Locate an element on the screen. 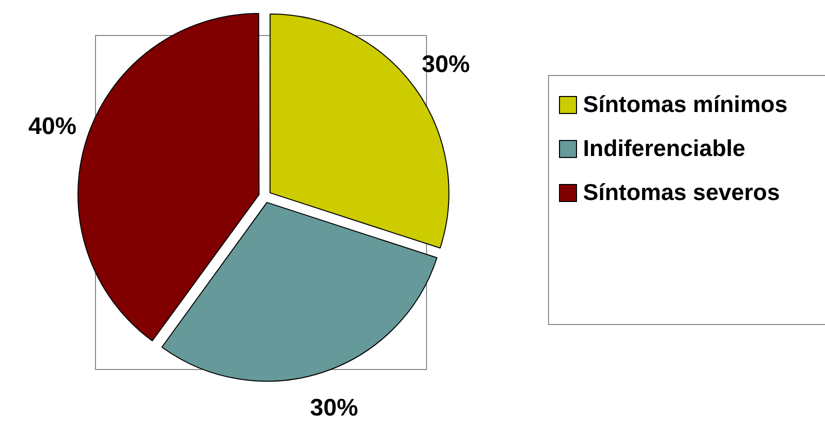 The height and width of the screenshot is (423, 825). legend-label: Síntomas severos is located at coordinates (681, 192).